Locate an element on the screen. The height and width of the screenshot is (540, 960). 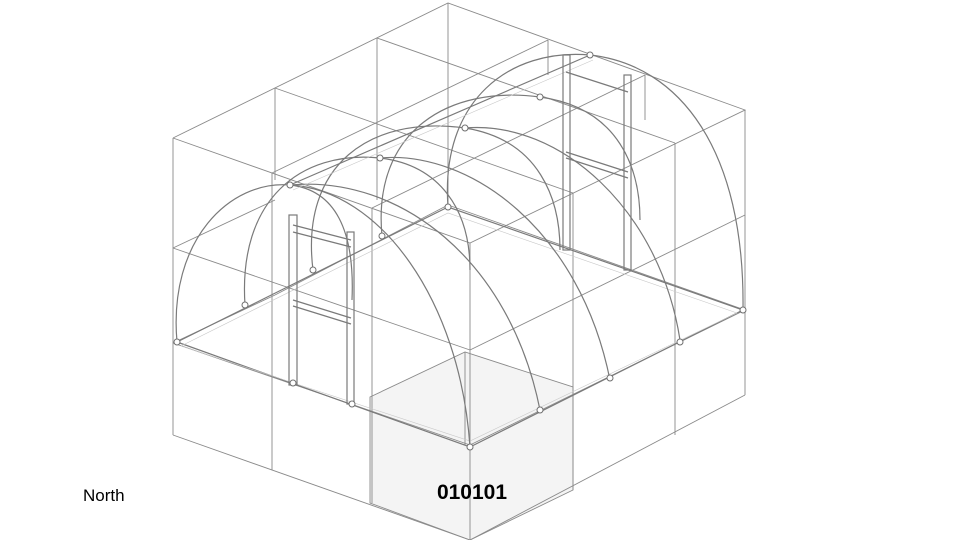
direction-label: North is located at coordinates (104, 495).